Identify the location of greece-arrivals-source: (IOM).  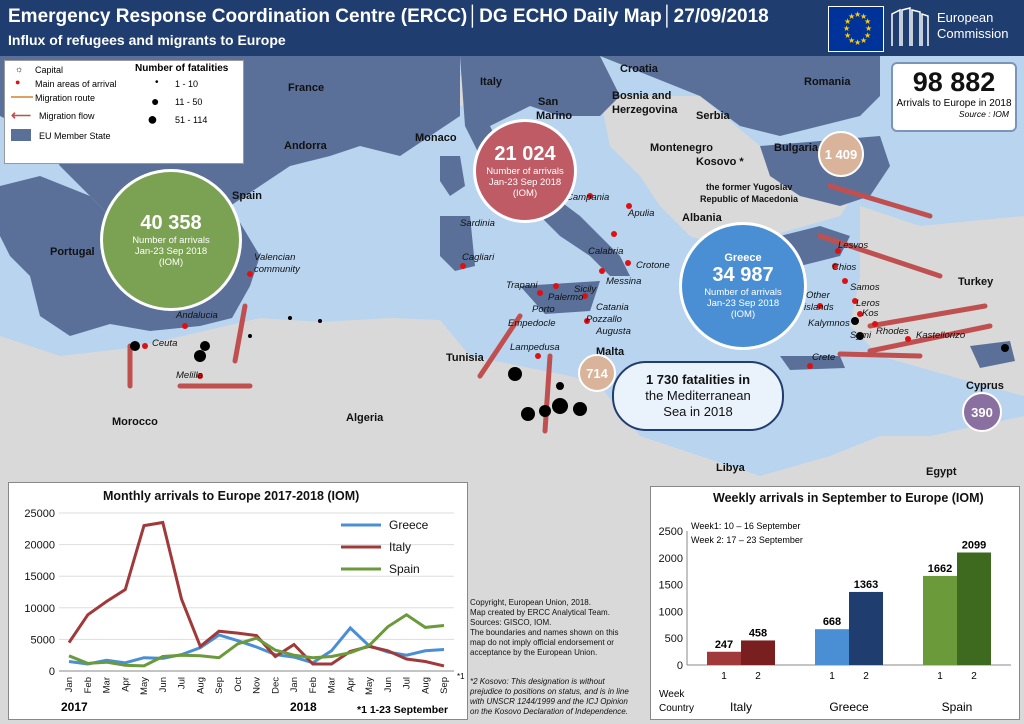
(743, 314).